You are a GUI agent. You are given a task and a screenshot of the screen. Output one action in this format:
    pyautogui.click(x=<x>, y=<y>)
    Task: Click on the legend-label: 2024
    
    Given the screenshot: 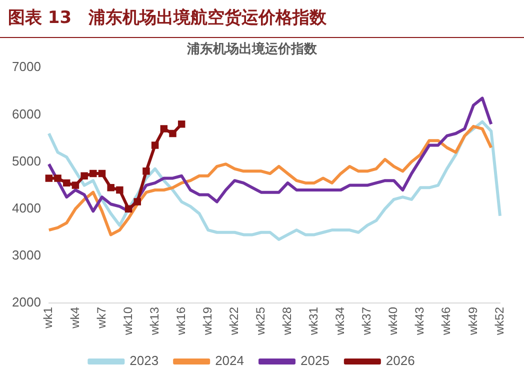 What is the action you would take?
    pyautogui.click(x=229, y=360)
    